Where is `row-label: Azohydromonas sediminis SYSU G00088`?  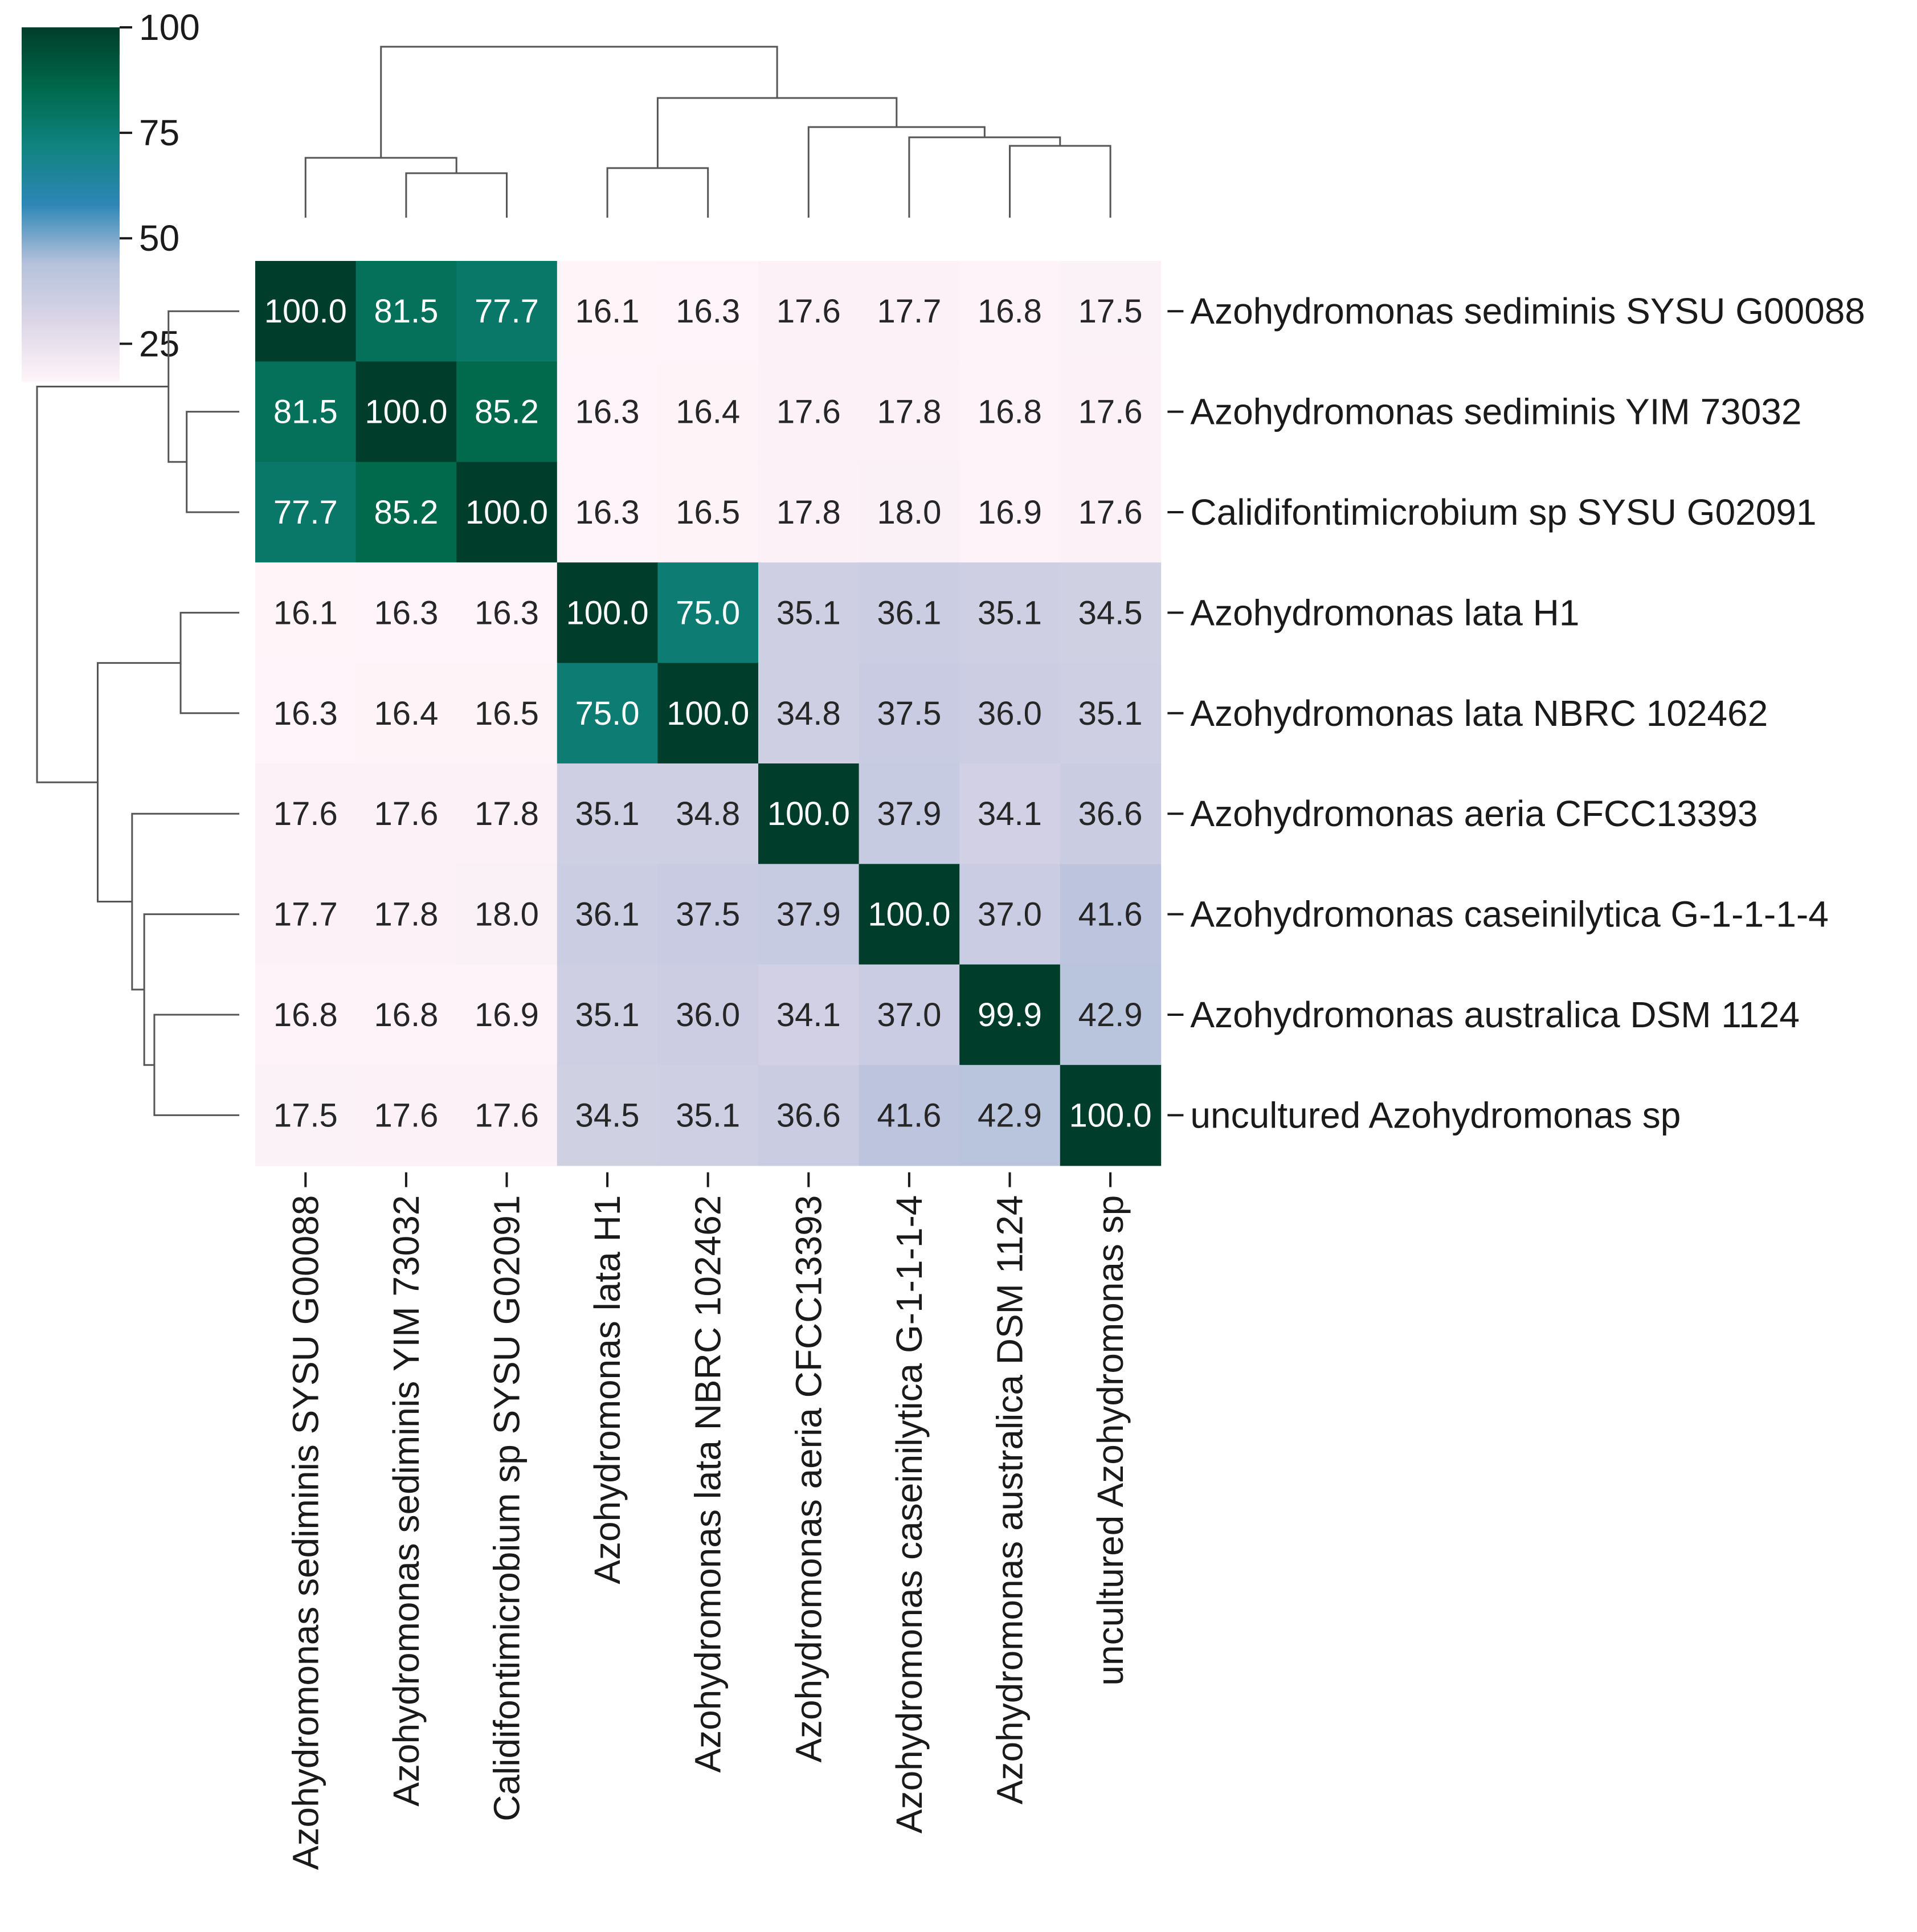
row-label: Azohydromonas sediminis SYSU G00088 is located at coordinates (1527, 312).